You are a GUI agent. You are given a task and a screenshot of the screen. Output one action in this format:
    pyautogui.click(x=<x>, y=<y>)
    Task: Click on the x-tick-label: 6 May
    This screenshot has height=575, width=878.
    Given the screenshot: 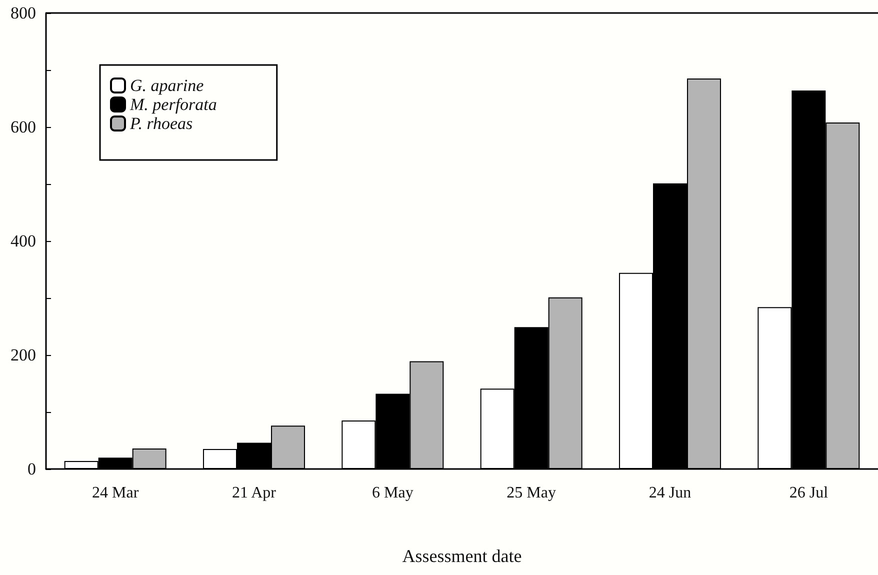 What is the action you would take?
    pyautogui.click(x=393, y=493)
    